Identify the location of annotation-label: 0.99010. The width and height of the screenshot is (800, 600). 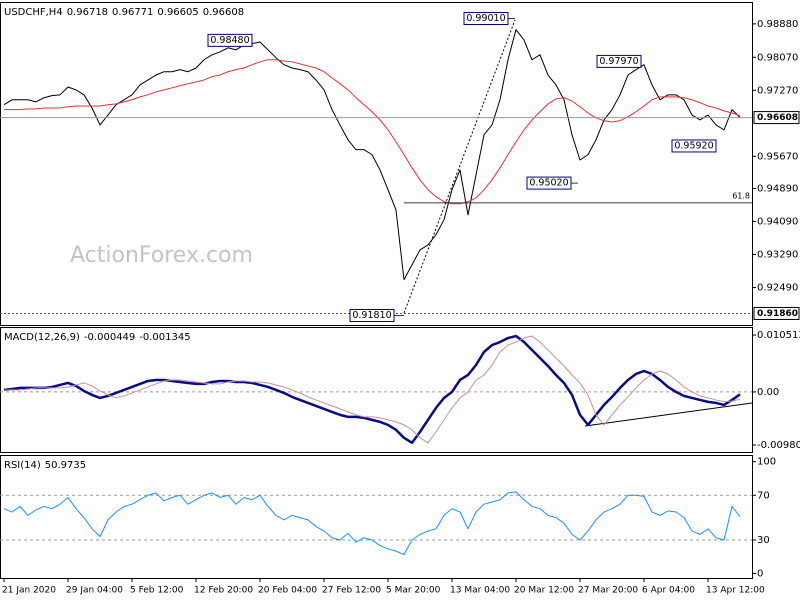
(485, 18).